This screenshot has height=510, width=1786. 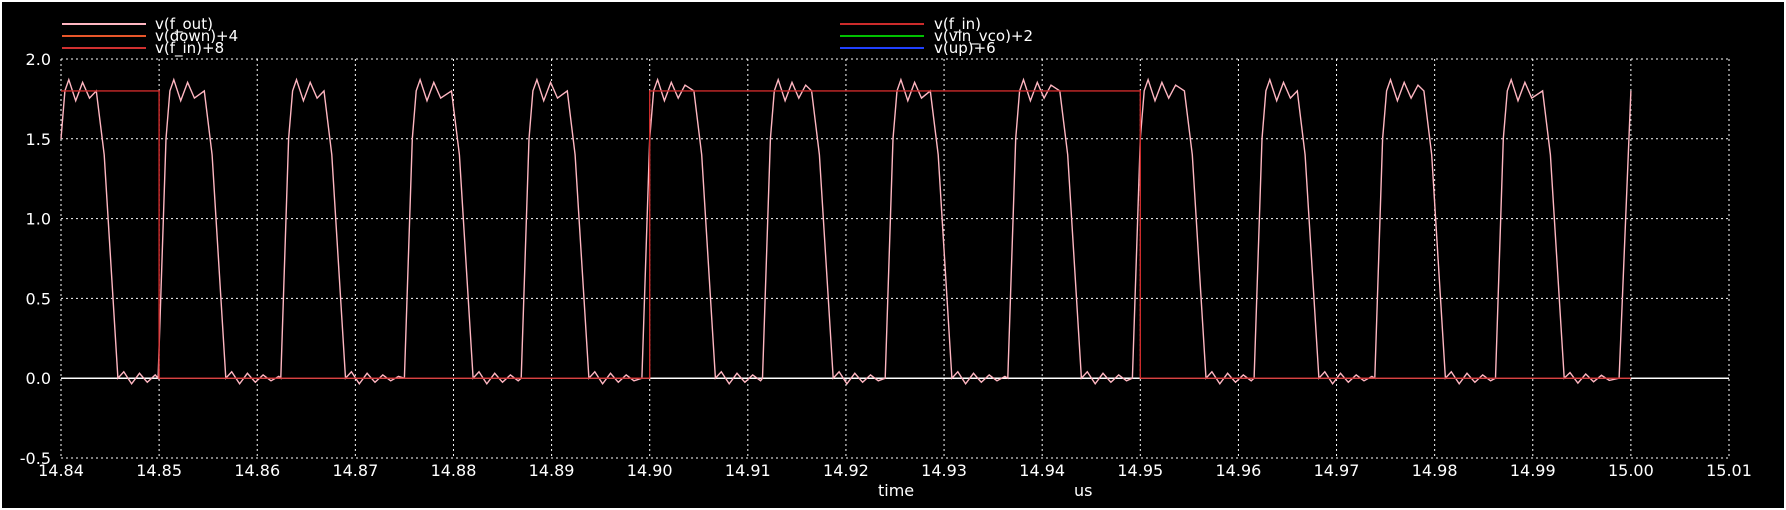 I want to click on x-tick-label: 14.91, so click(x=748, y=470).